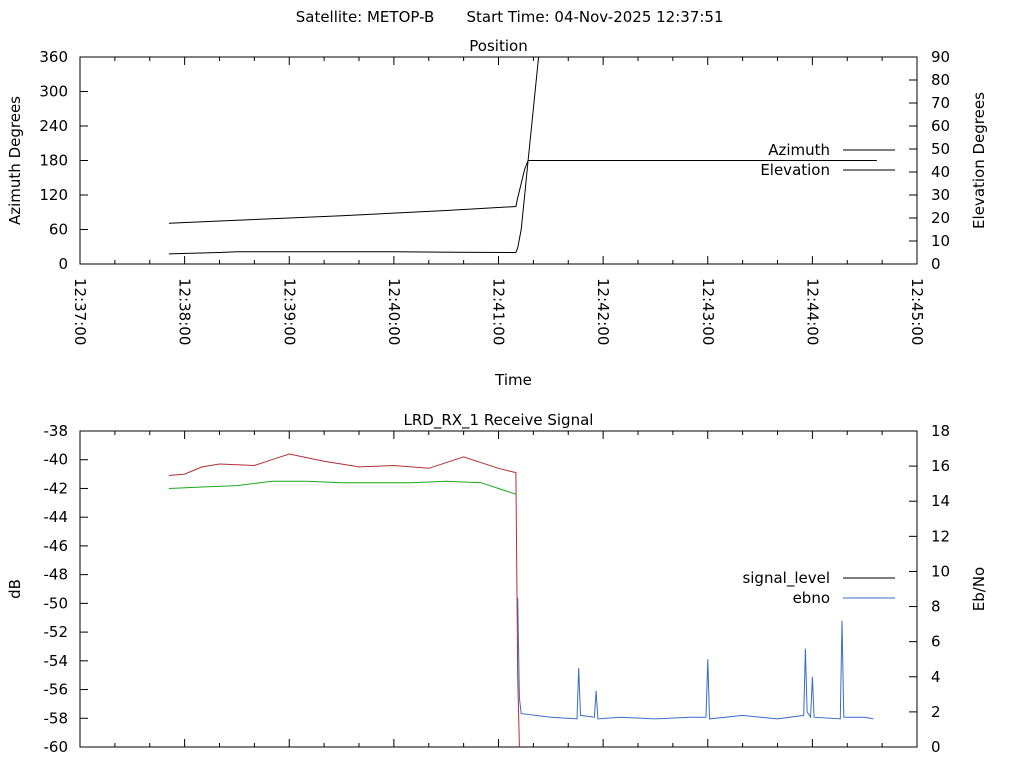 The height and width of the screenshot is (768, 1024). Describe the element at coordinates (289, 311) in the screenshot. I see `x-tick-label: 12:39:00` at that location.